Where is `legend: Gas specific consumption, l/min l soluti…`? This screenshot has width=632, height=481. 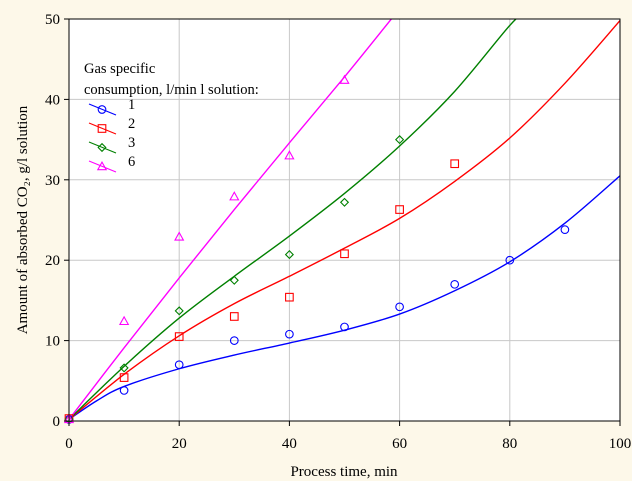 legend: Gas specific consumption, l/min l soluti… is located at coordinates (171, 117).